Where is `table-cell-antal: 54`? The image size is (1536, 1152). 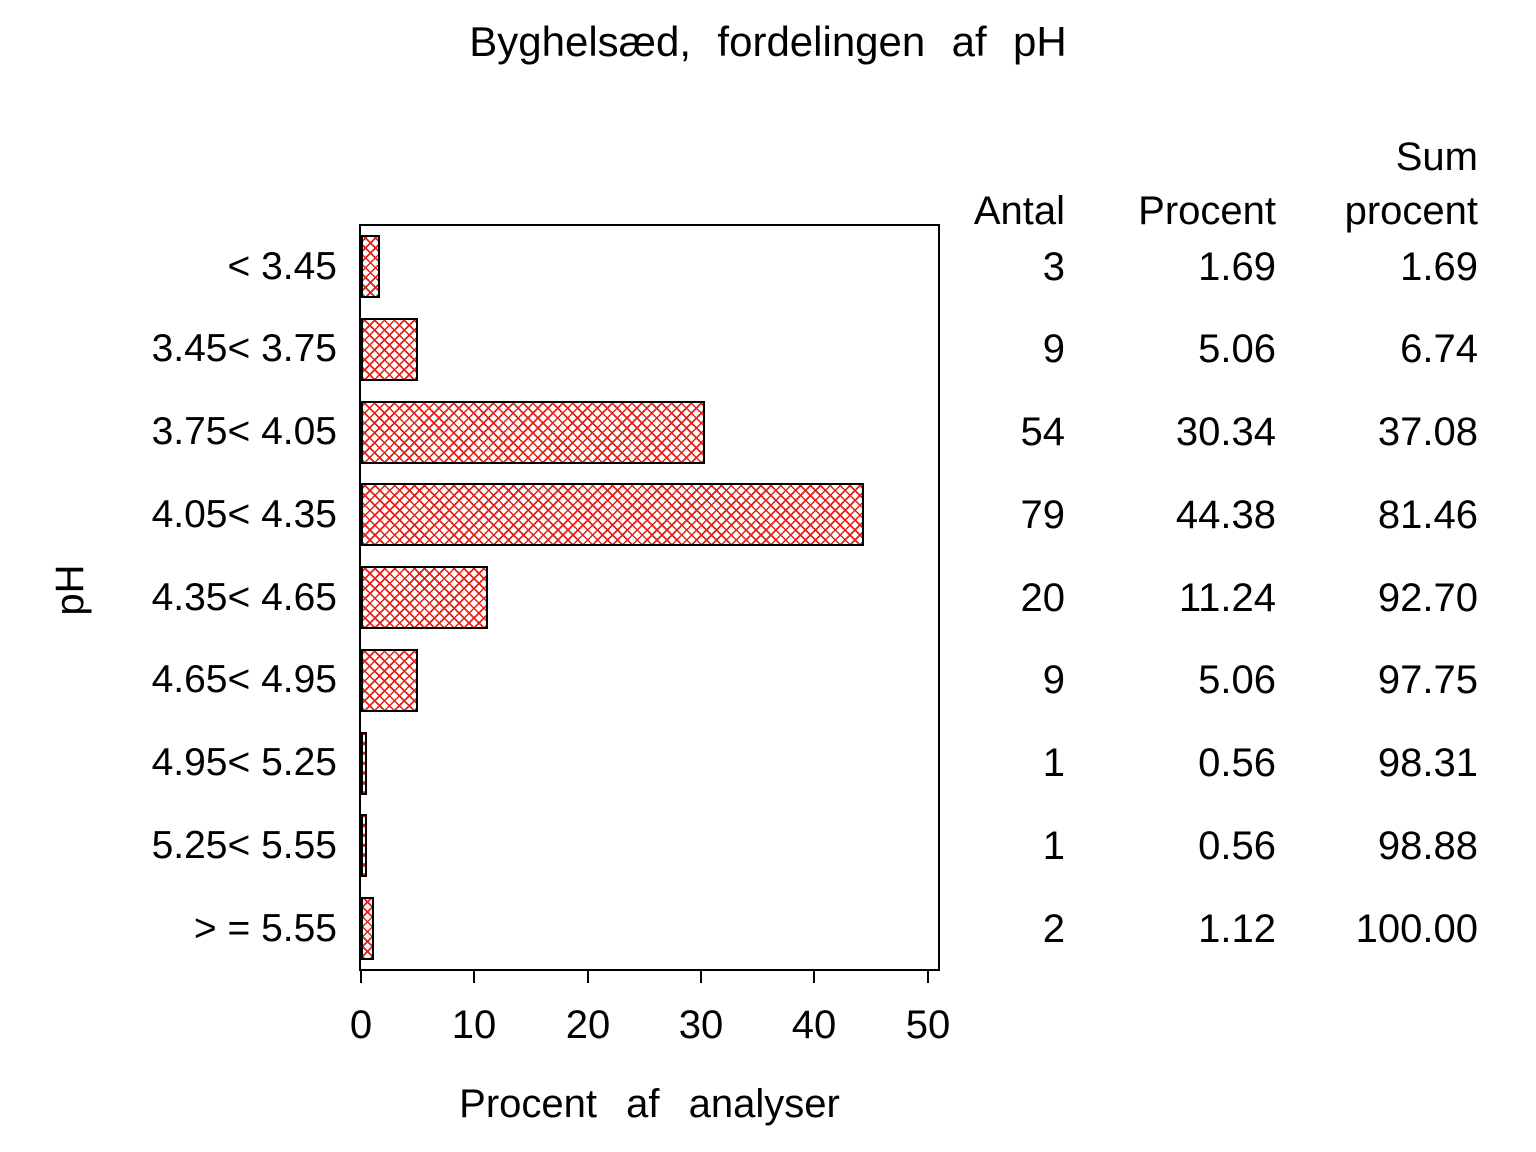
table-cell-antal: 54 is located at coordinates (1043, 432).